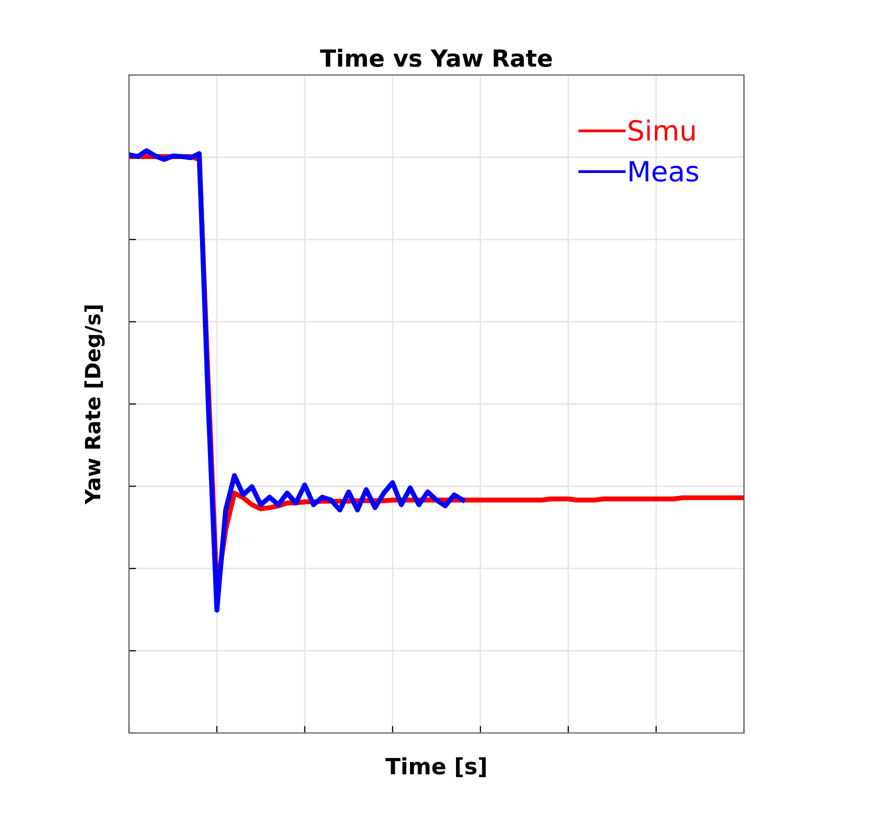 Image resolution: width=888 pixels, height=830 pixels. What do you see at coordinates (94, 405) in the screenshot?
I see `y-axis-title: Yaw Rate [Deg/s]` at bounding box center [94, 405].